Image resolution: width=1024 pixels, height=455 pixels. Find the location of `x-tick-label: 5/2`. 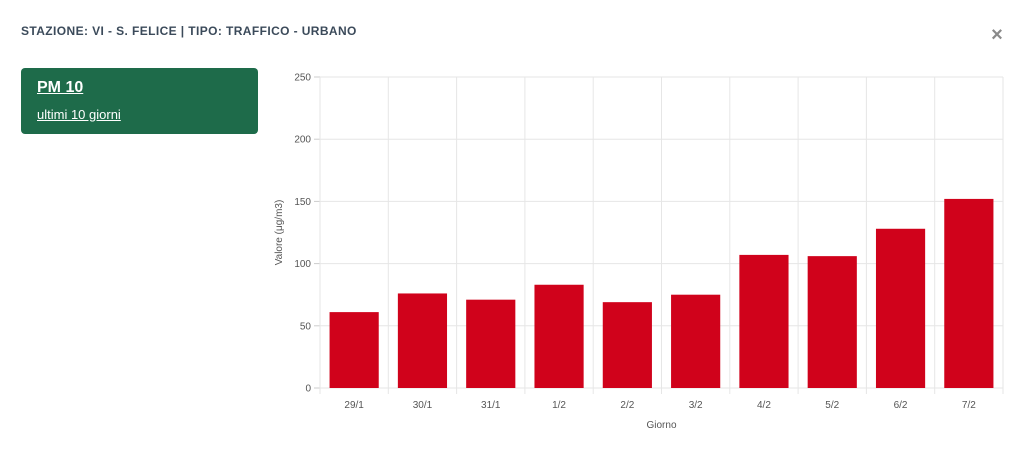

x-tick-label: 5/2 is located at coordinates (832, 405).